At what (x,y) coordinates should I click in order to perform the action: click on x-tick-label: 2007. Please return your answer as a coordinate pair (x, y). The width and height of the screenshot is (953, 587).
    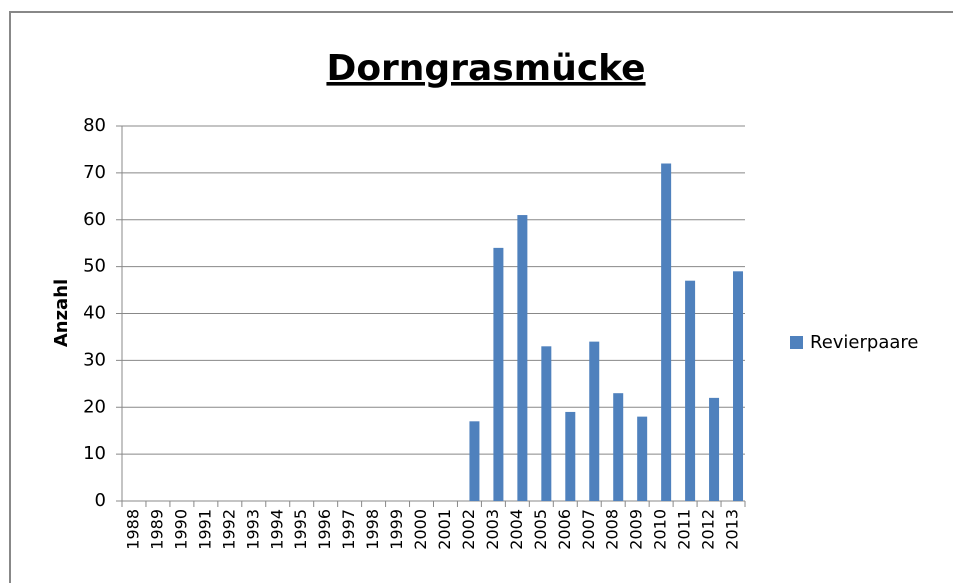
    Looking at the image, I should click on (588, 529).